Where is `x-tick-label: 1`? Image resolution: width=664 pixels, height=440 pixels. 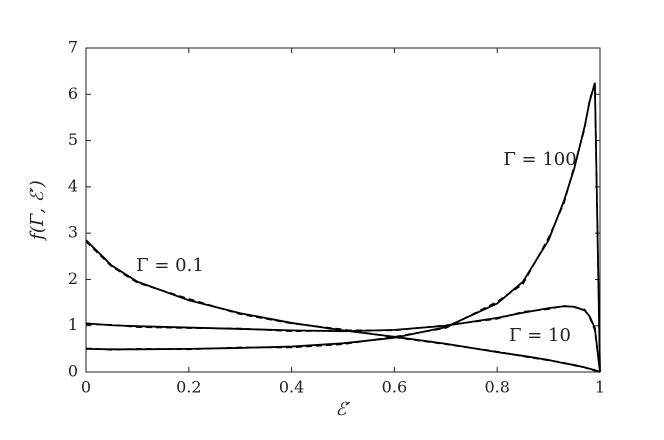 x-tick-label: 1 is located at coordinates (600, 387).